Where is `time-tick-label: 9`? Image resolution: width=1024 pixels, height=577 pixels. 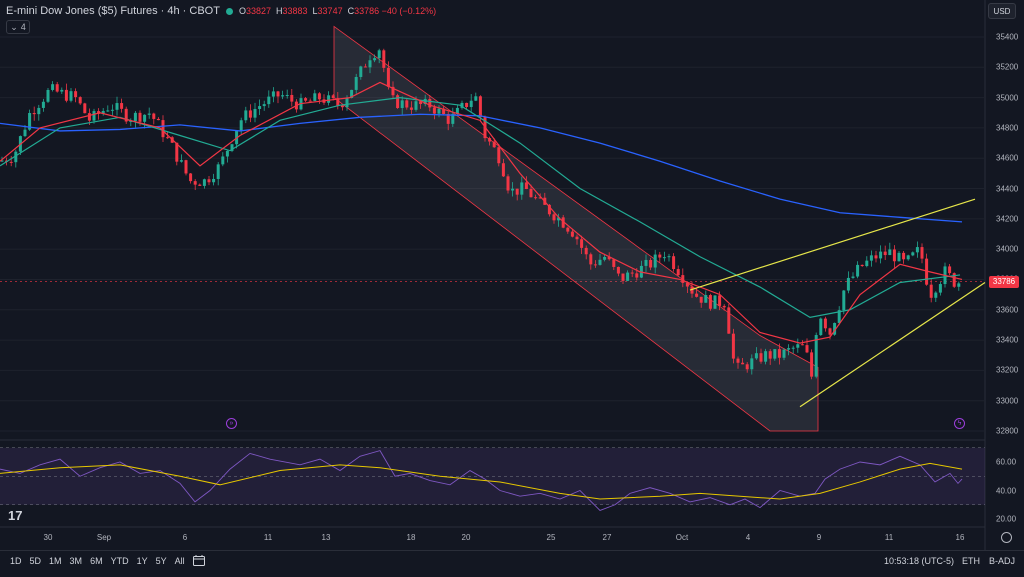 time-tick-label: 9 is located at coordinates (819, 537).